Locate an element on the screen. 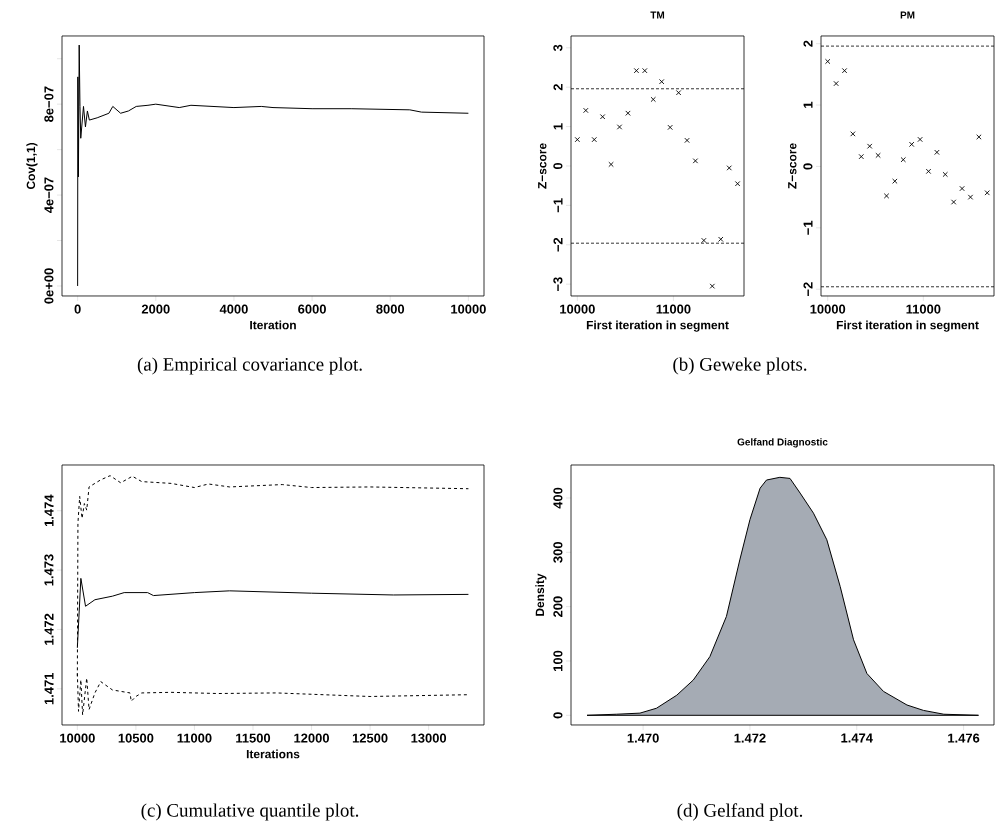 The image size is (1002, 840). y-axis-title: Density is located at coordinates (541, 594).